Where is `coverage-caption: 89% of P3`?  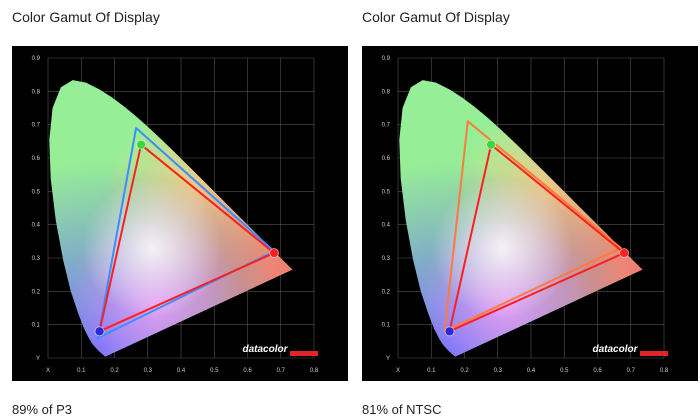 coverage-caption: 89% of P3 is located at coordinates (42, 409).